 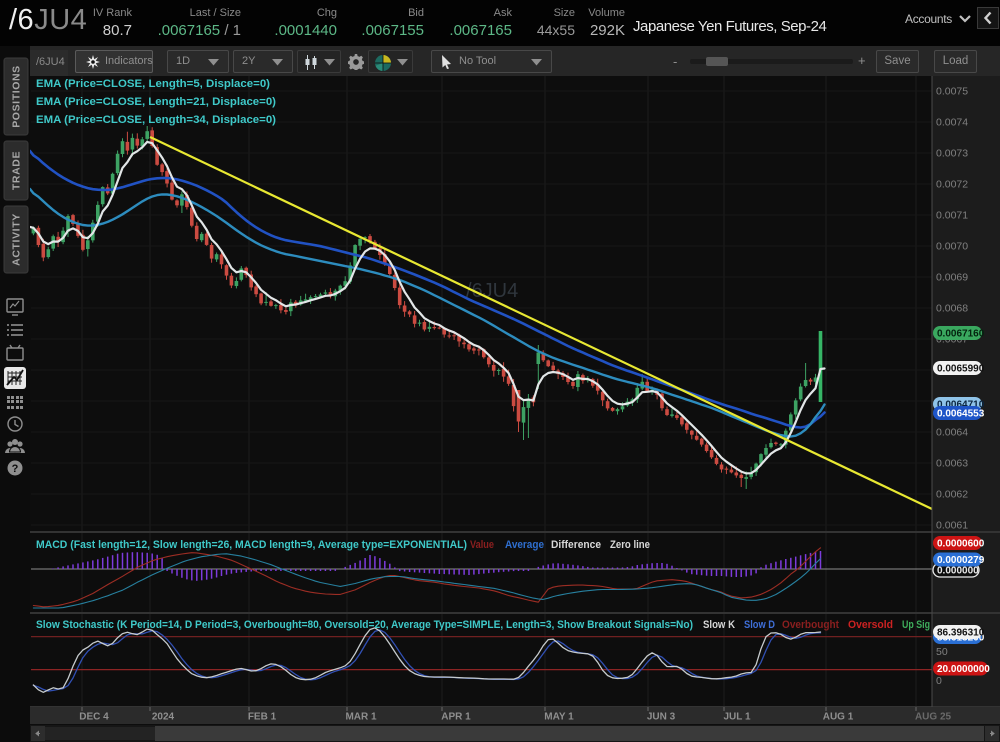 What do you see at coordinates (942, 652) in the screenshot?
I see `svg-text: 50` at bounding box center [942, 652].